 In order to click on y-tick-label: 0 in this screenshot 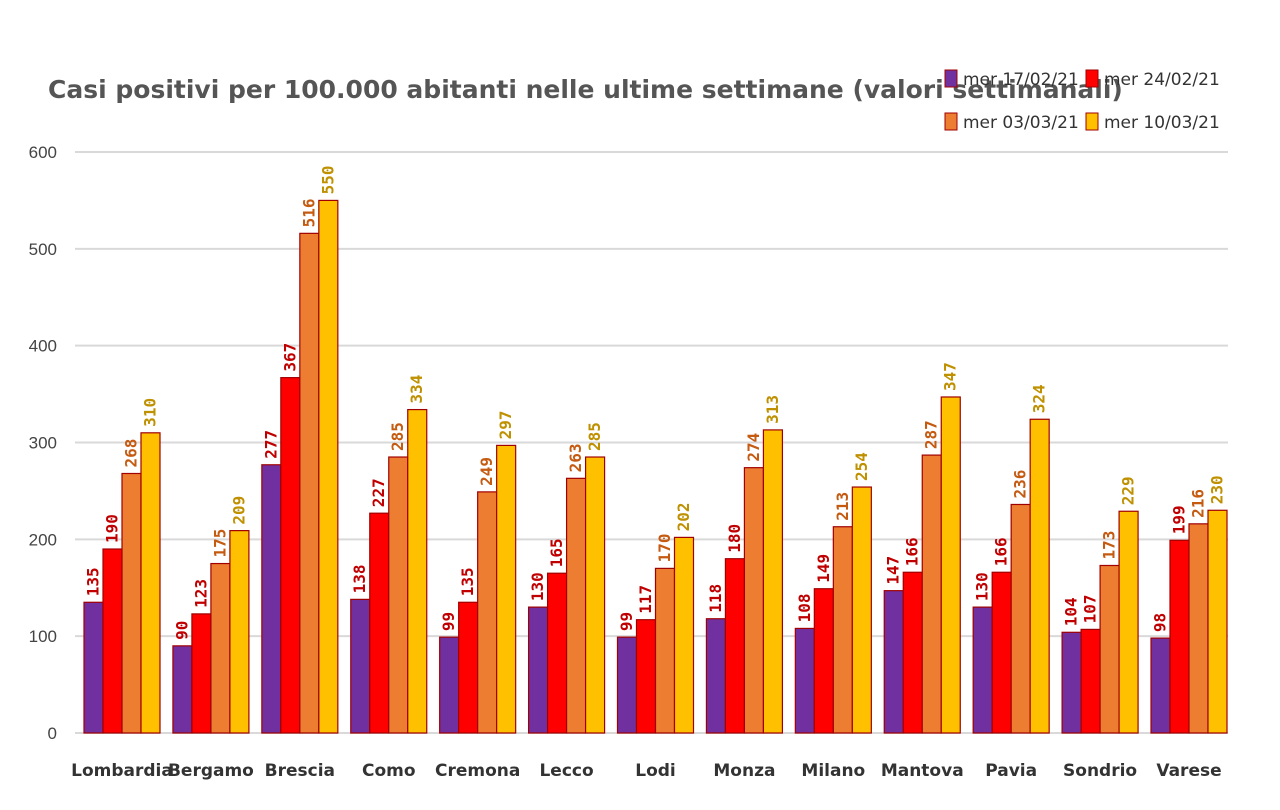, I will do `click(52, 733)`.